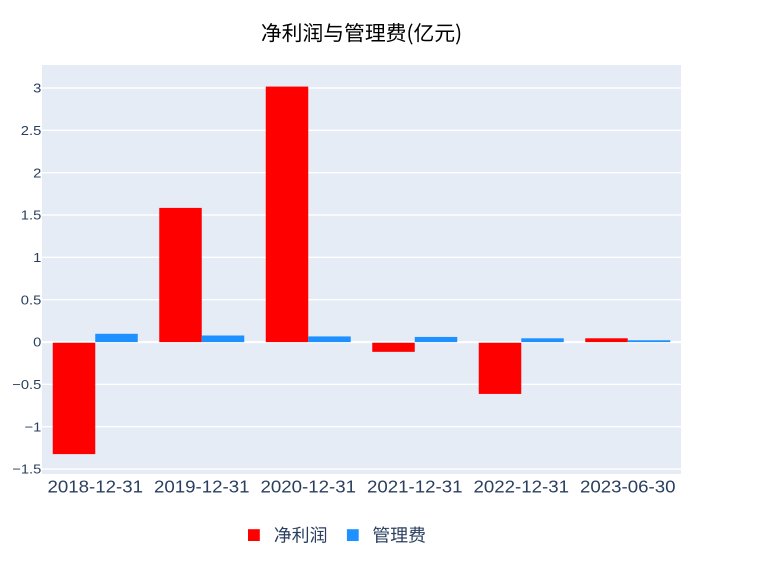  Describe the element at coordinates (415, 486) in the screenshot. I see `svg-text: 2021-12-31` at that location.